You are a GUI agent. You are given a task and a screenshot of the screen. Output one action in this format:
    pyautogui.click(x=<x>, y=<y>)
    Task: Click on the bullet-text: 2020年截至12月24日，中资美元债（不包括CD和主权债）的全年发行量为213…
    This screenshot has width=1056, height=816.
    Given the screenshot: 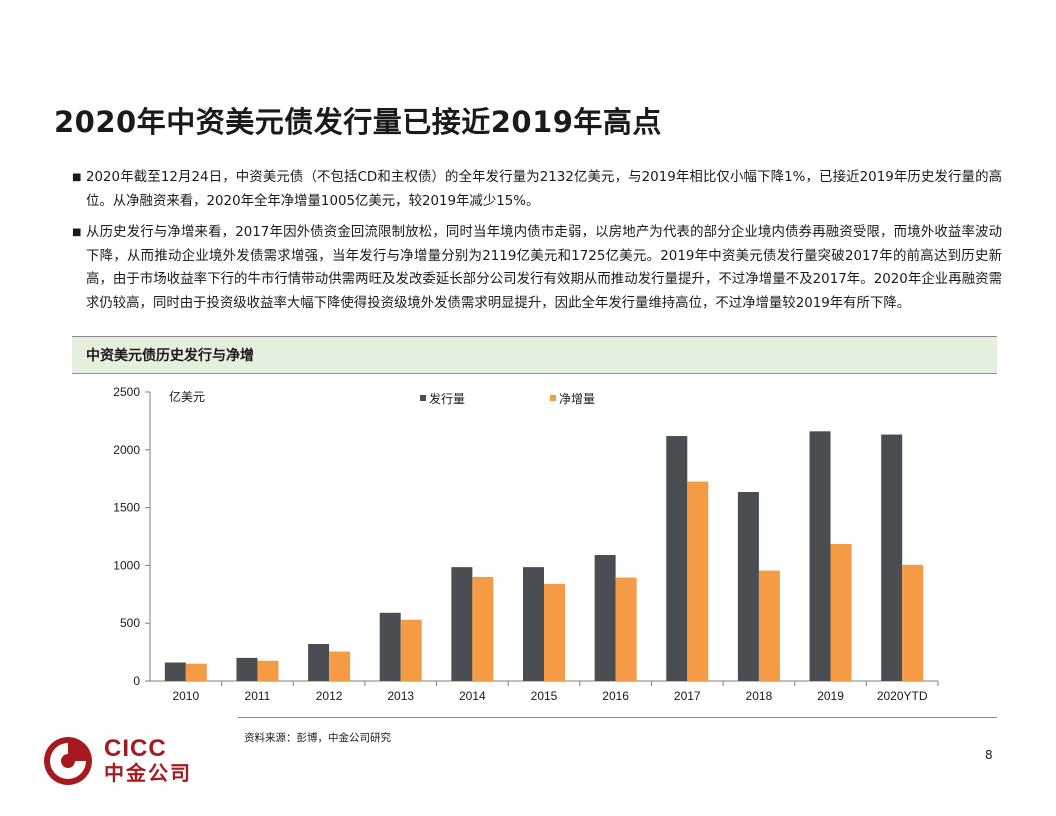 What is the action you would take?
    pyautogui.click(x=544, y=189)
    